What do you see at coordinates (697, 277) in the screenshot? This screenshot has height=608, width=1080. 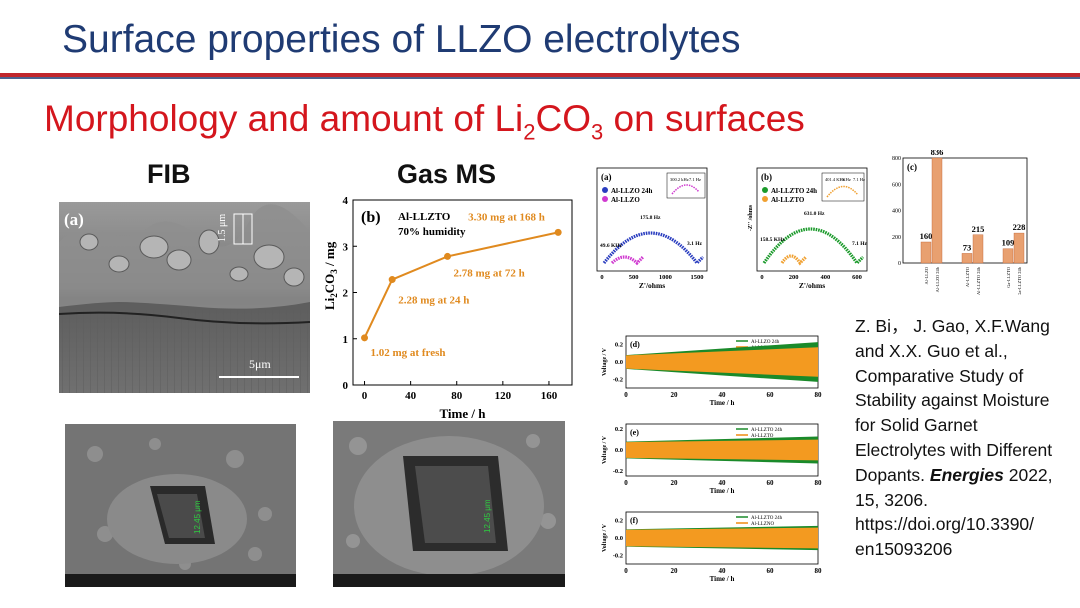 I see `x-tick-label: 1500` at bounding box center [697, 277].